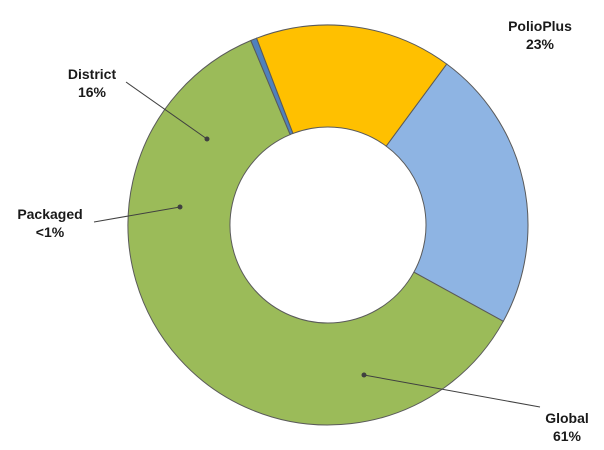 The image size is (604, 450). I want to click on slice-label-packaged: Packaged, so click(49, 214).